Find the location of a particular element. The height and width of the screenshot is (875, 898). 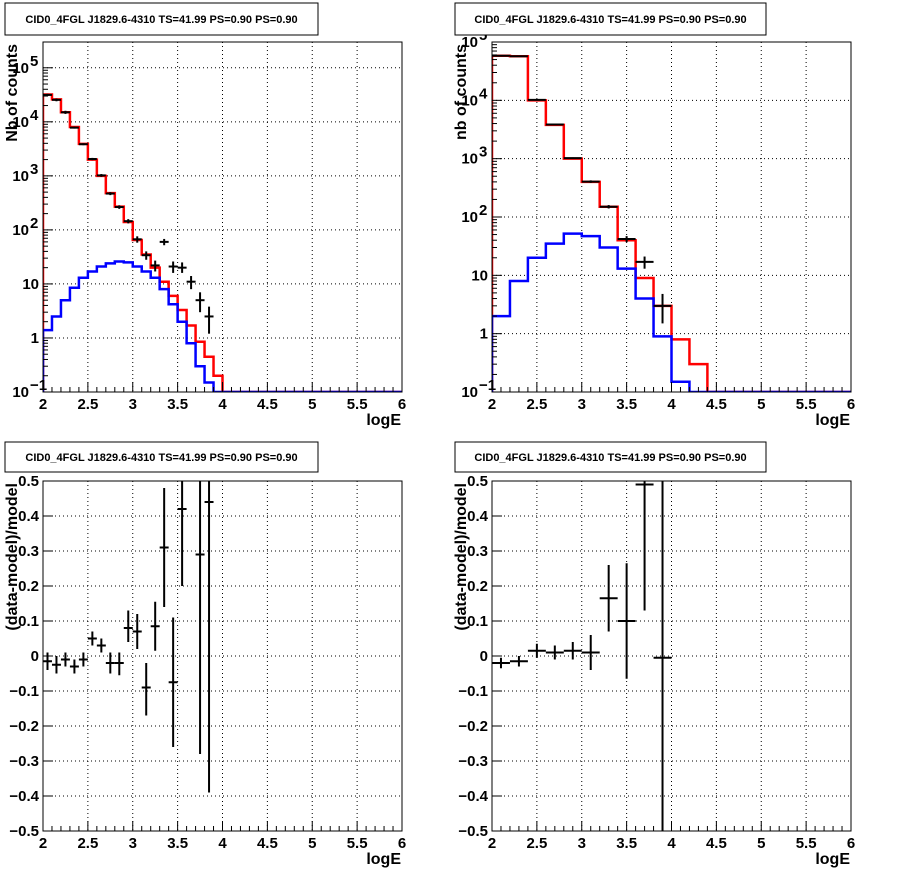

y-axis-label: Nb of counts is located at coordinates (12, 93).